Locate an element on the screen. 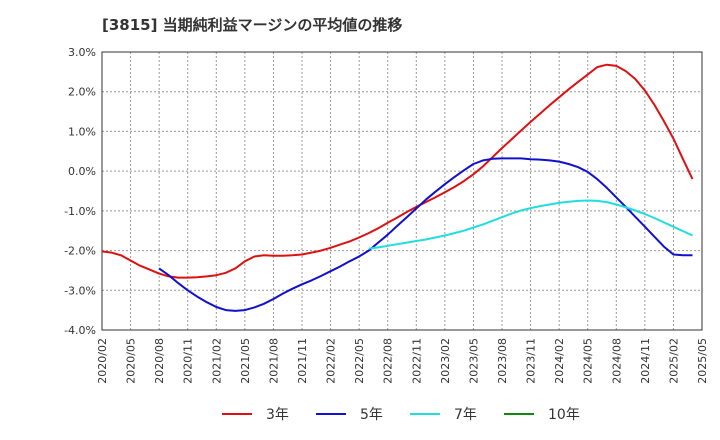  x-tick-label: 2021/08 is located at coordinates (273, 361).